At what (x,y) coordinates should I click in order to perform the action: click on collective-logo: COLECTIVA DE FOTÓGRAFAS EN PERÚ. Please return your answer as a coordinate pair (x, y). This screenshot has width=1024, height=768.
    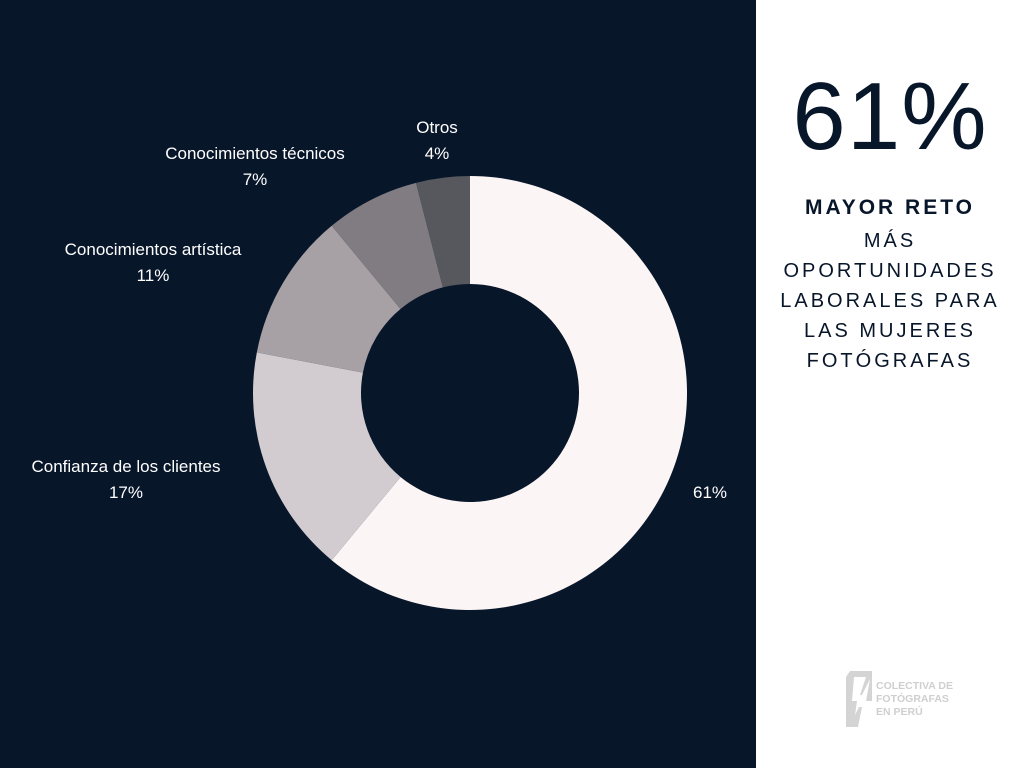
    Looking at the image, I should click on (901, 699).